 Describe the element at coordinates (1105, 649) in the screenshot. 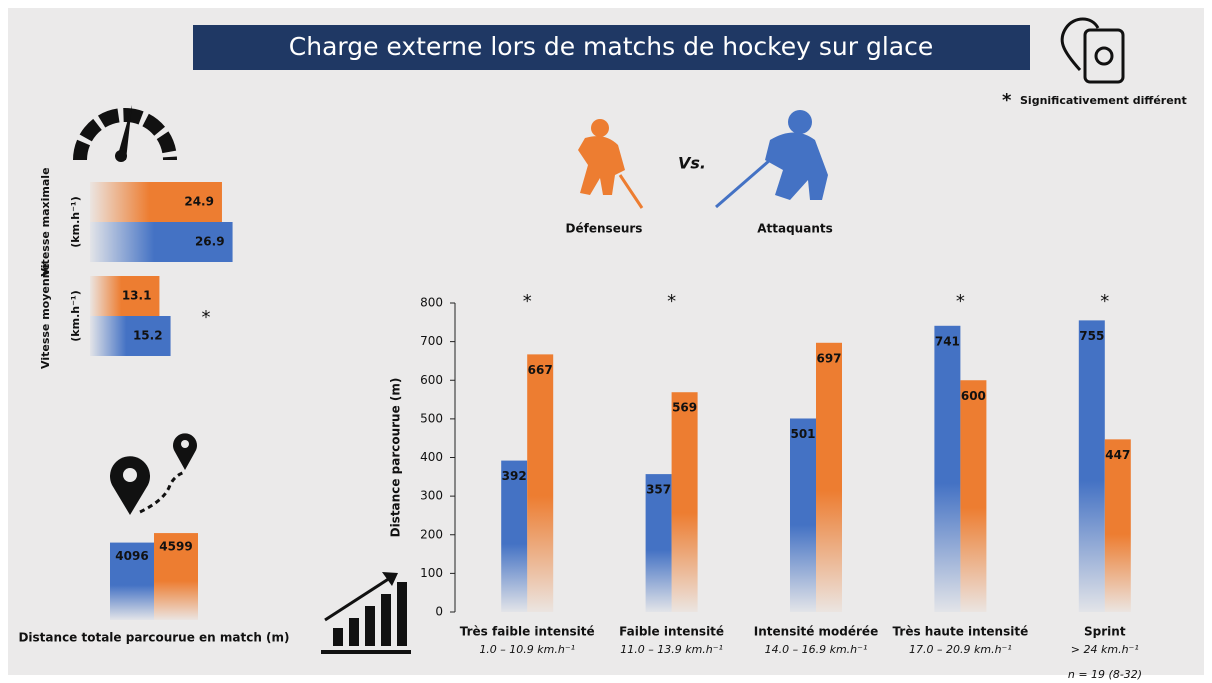

I see `x-tick-sublabel: > 24 km.h⁻¹` at that location.